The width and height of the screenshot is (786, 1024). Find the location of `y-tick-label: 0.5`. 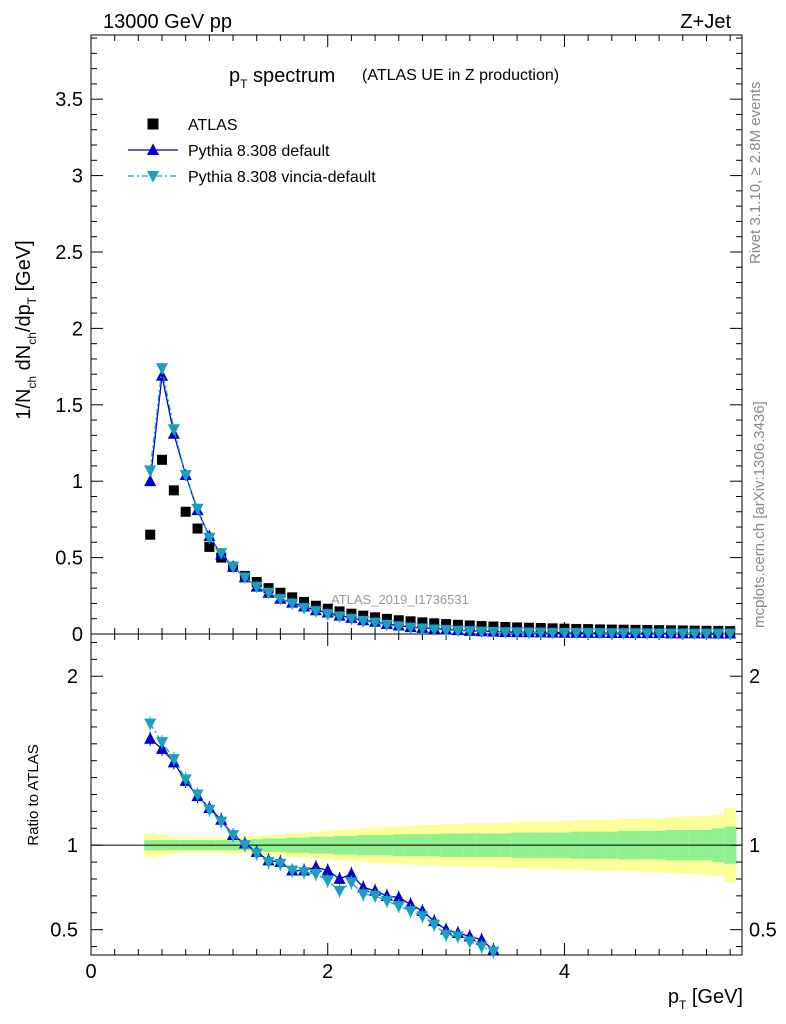

y-tick-label: 0.5 is located at coordinates (69, 559).